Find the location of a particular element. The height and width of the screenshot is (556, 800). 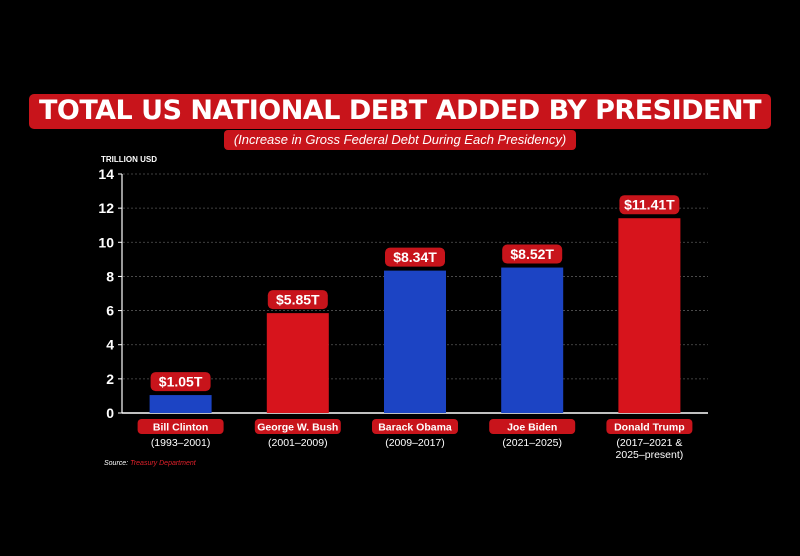

x-tick-label: Joe Biden is located at coordinates (532, 428).